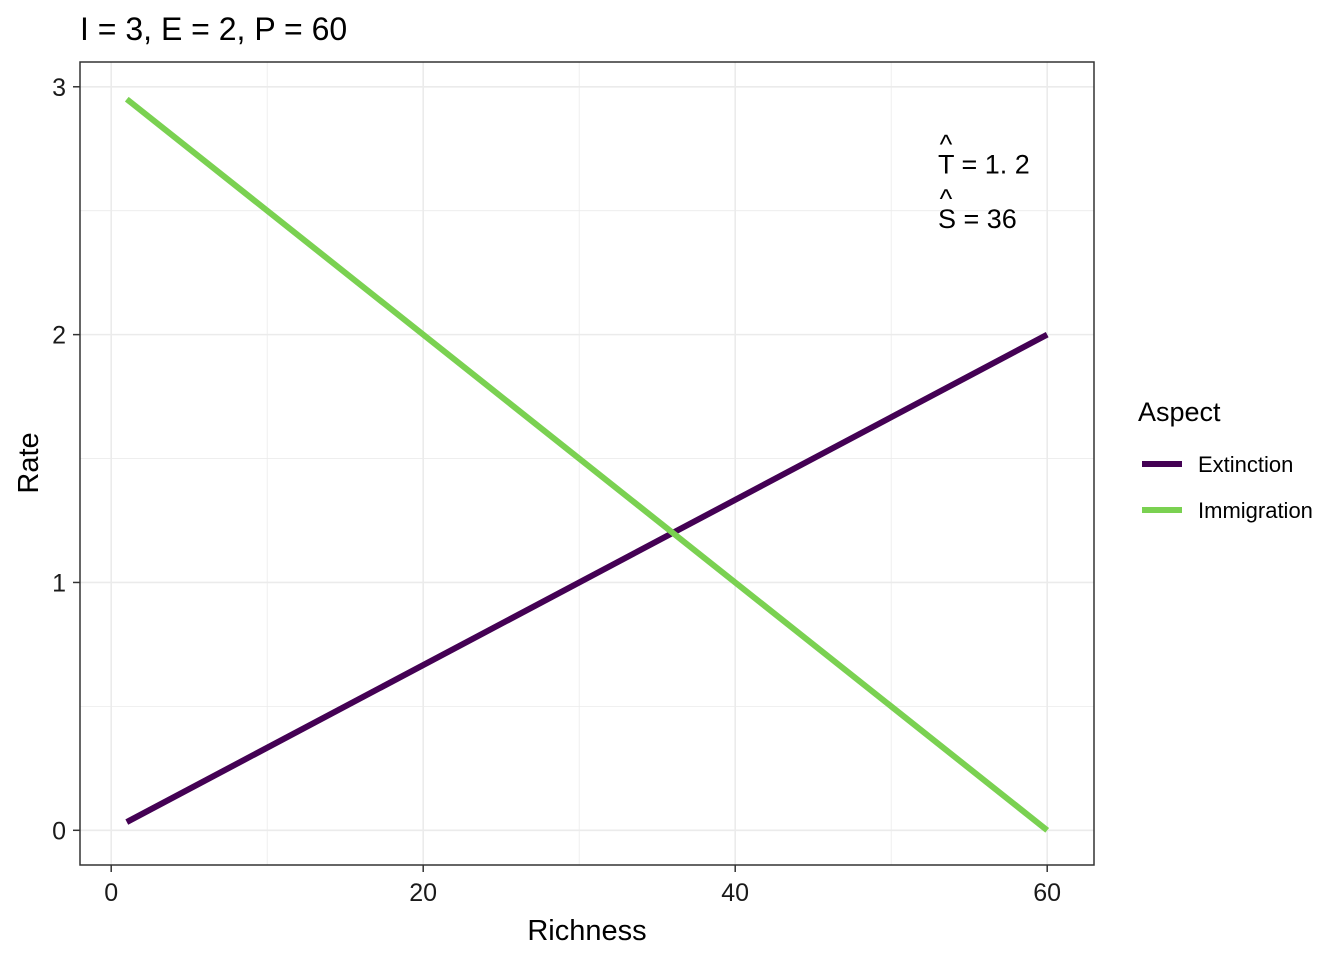 The height and width of the screenshot is (960, 1344). I want to click on y-tick-label: 1, so click(59, 583).